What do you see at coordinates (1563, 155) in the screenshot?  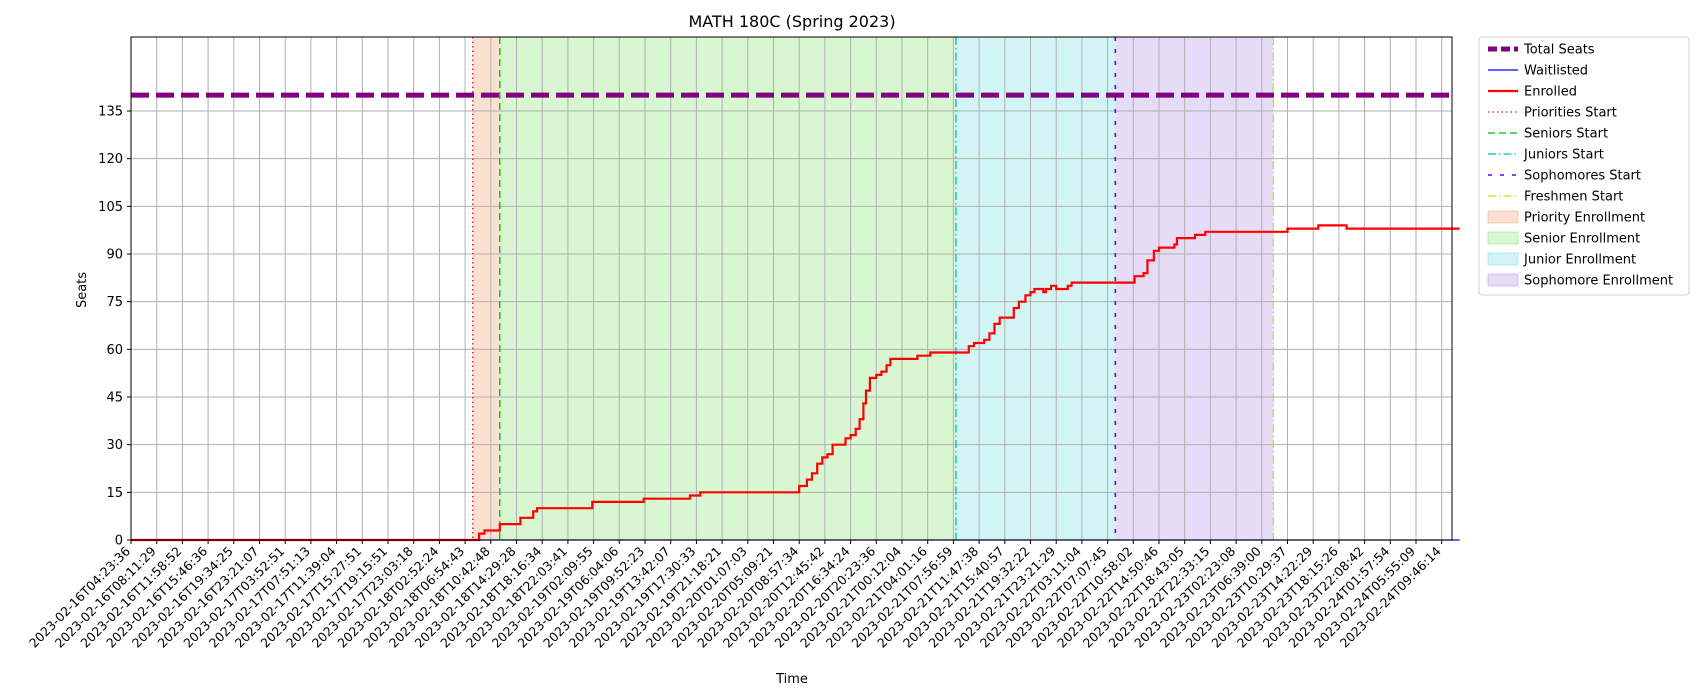 I see `legend-label: Juniors Start` at bounding box center [1563, 155].